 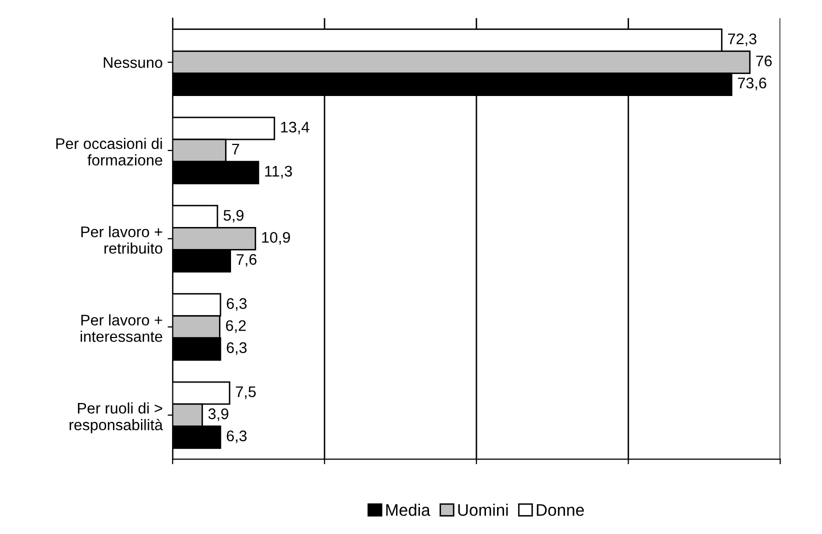 What do you see at coordinates (121, 240) in the screenshot?
I see `y-tick-label: Per lavoro + retribuito` at bounding box center [121, 240].